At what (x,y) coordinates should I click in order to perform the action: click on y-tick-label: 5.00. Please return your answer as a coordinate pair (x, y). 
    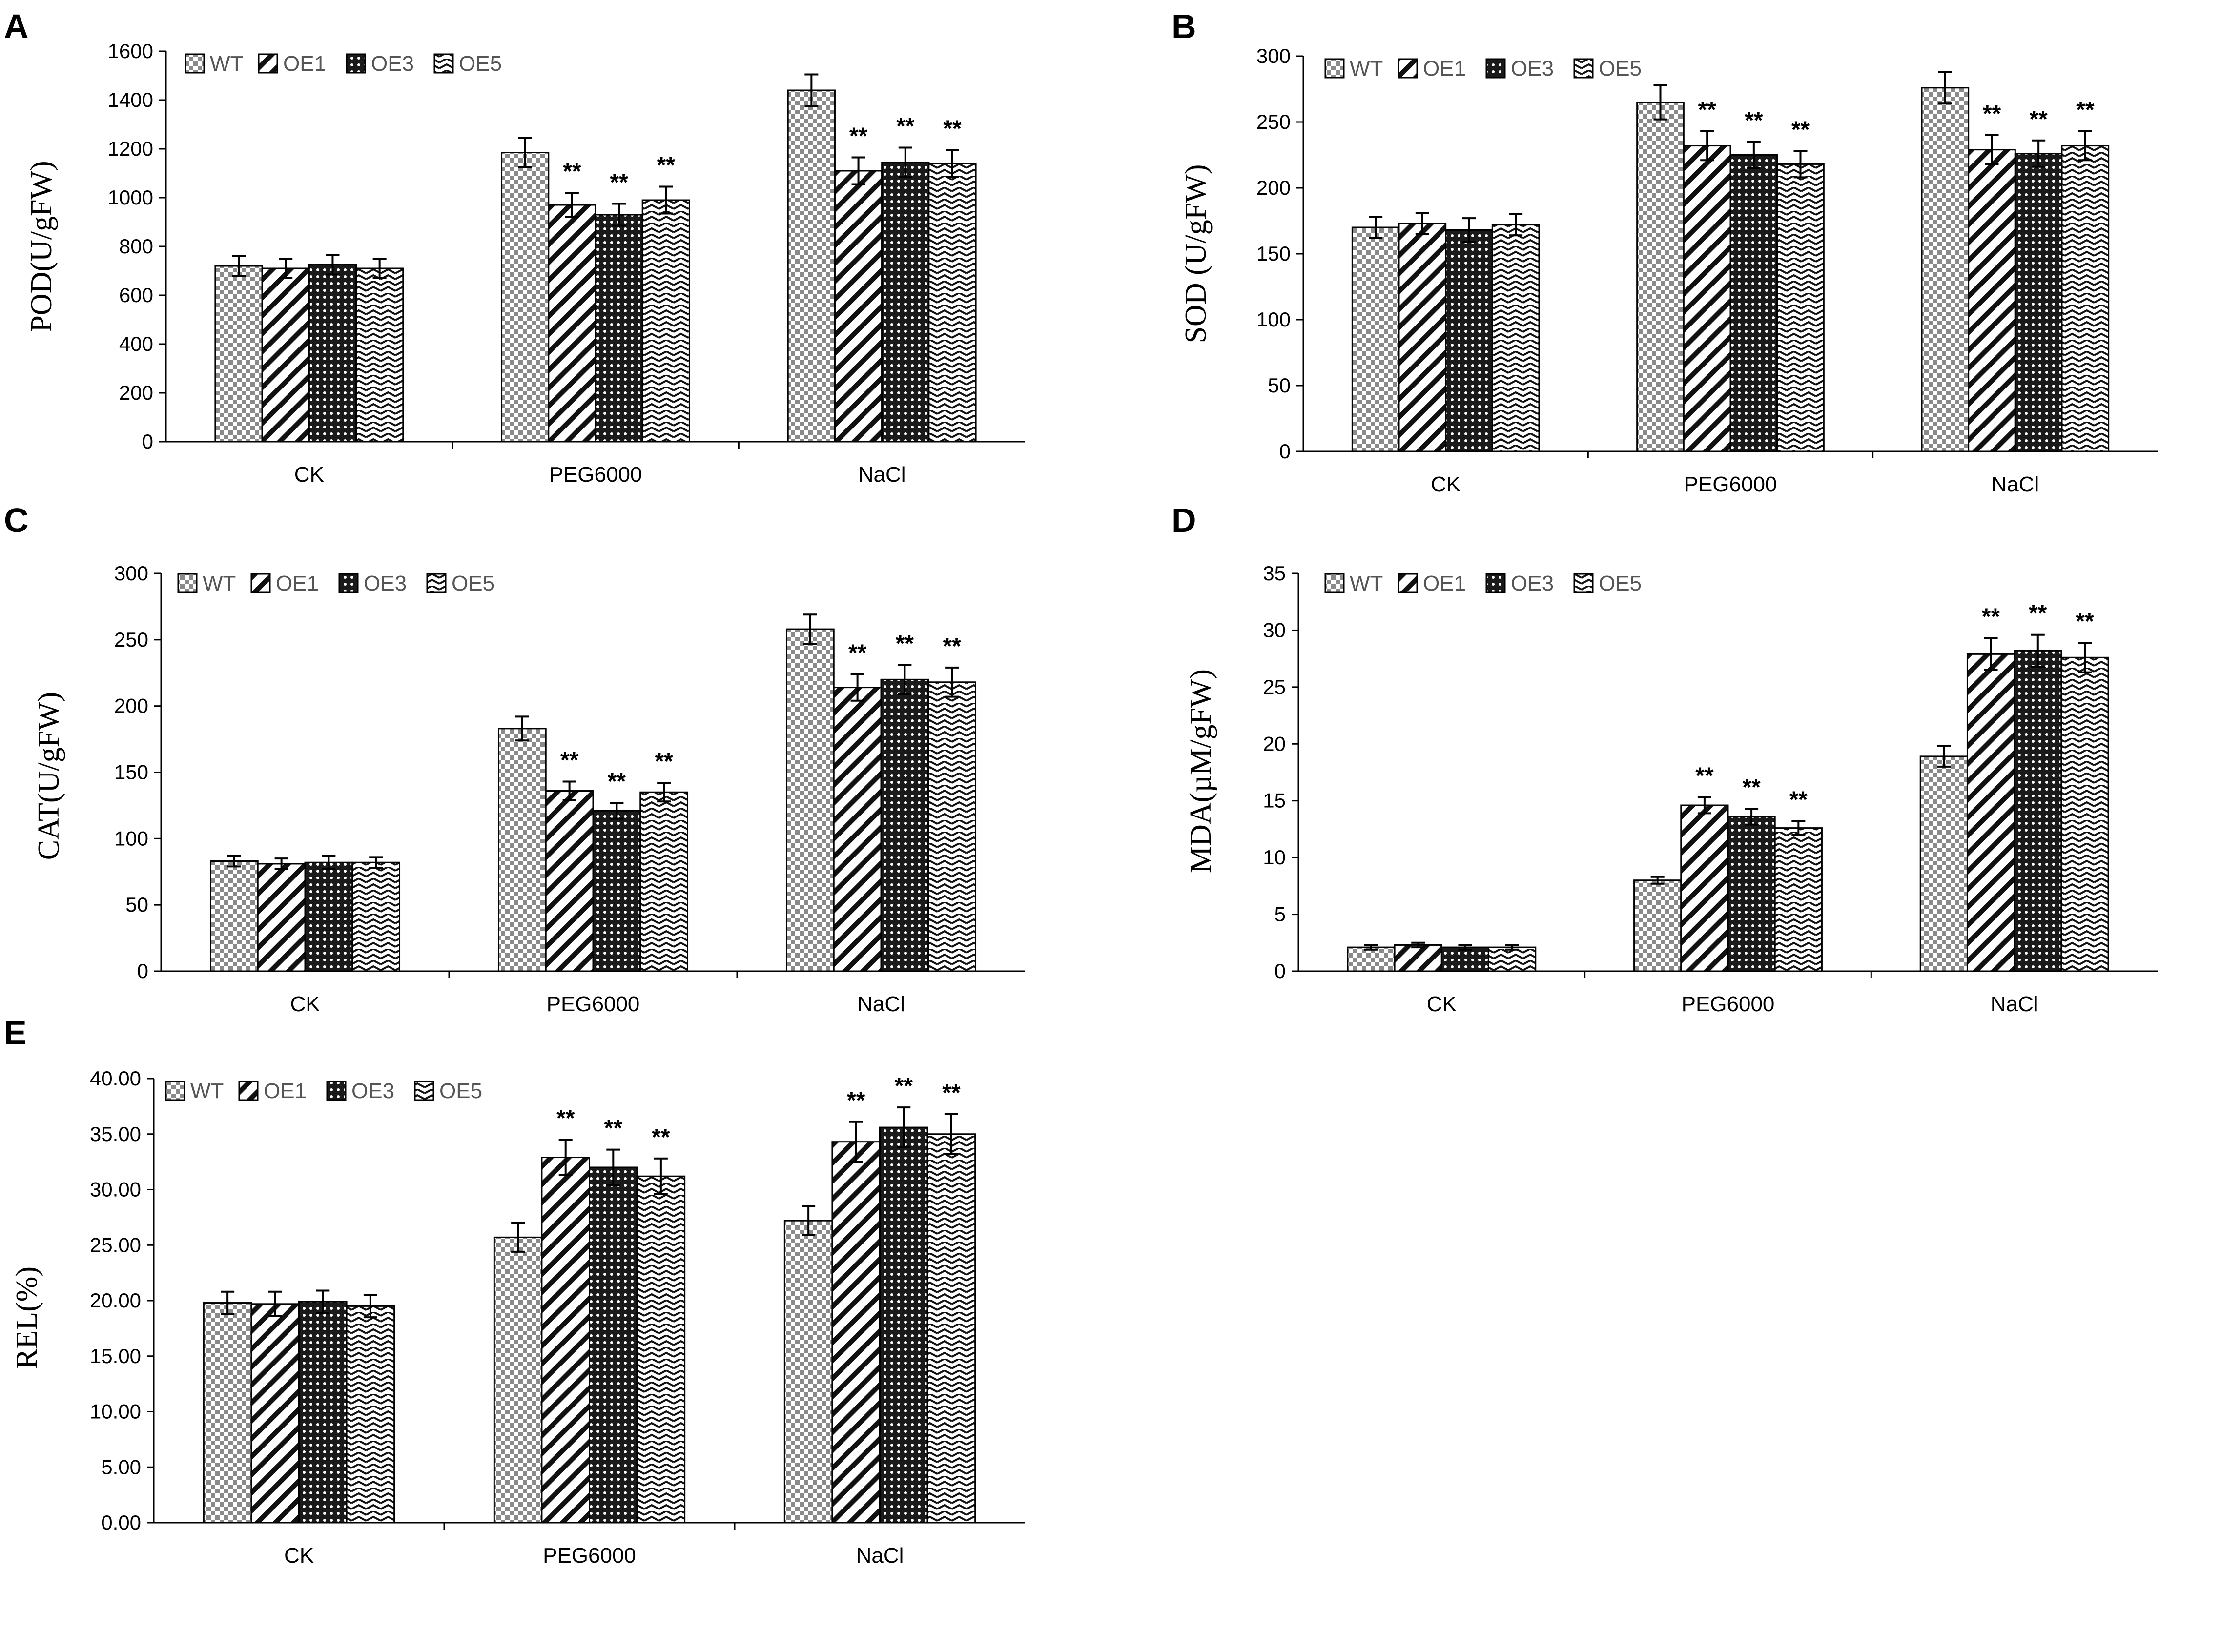
    Looking at the image, I should click on (121, 1466).